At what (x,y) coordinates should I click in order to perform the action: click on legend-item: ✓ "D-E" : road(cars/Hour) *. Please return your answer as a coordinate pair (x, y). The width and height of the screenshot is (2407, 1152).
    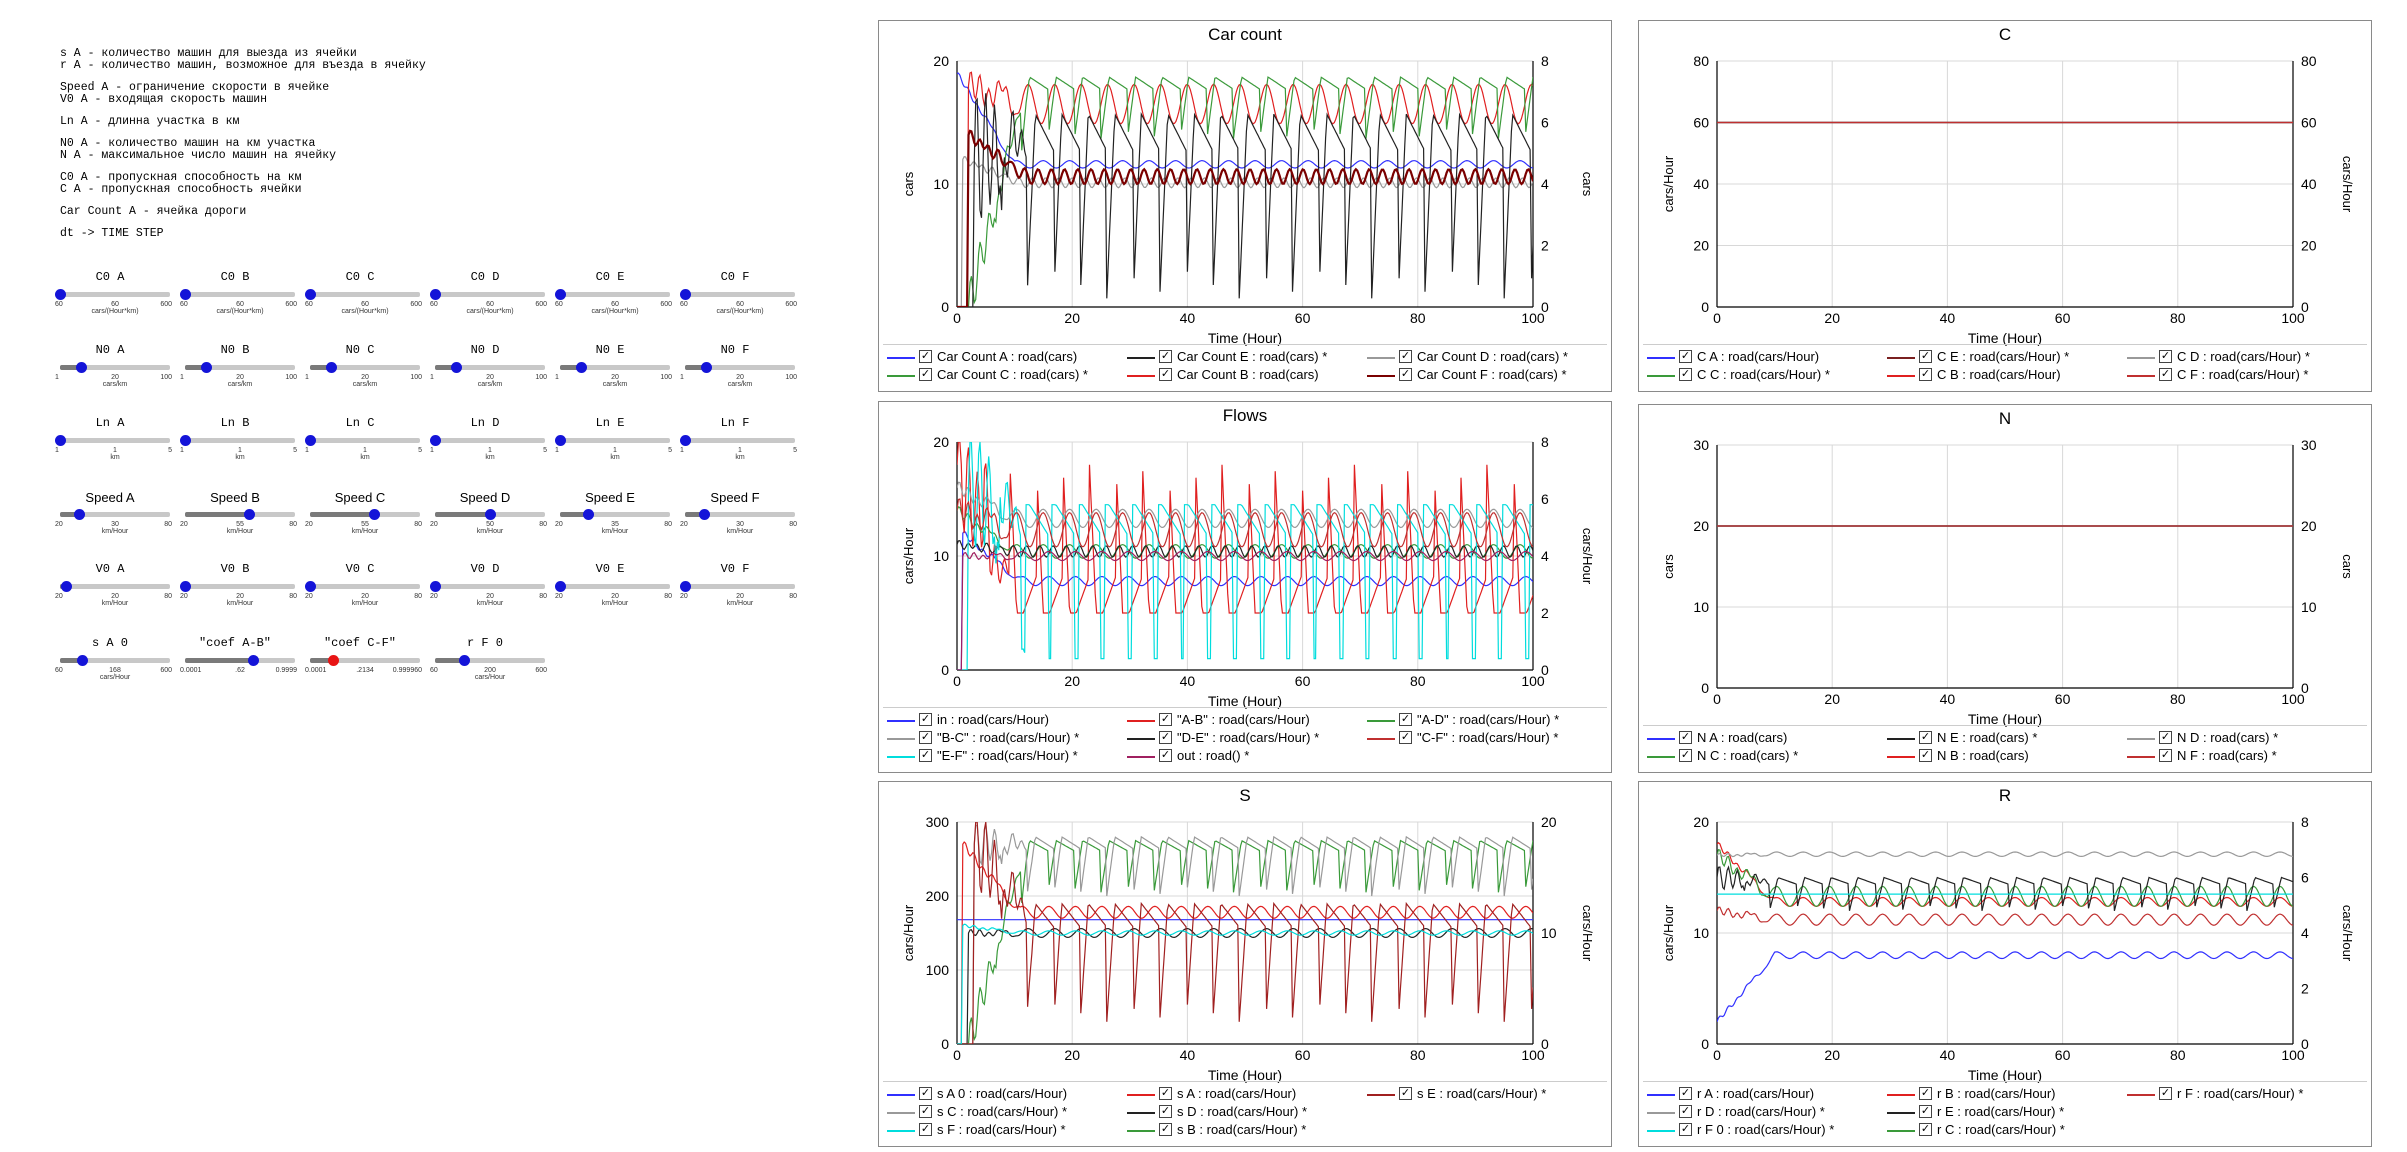
    Looking at the image, I should click on (1223, 738).